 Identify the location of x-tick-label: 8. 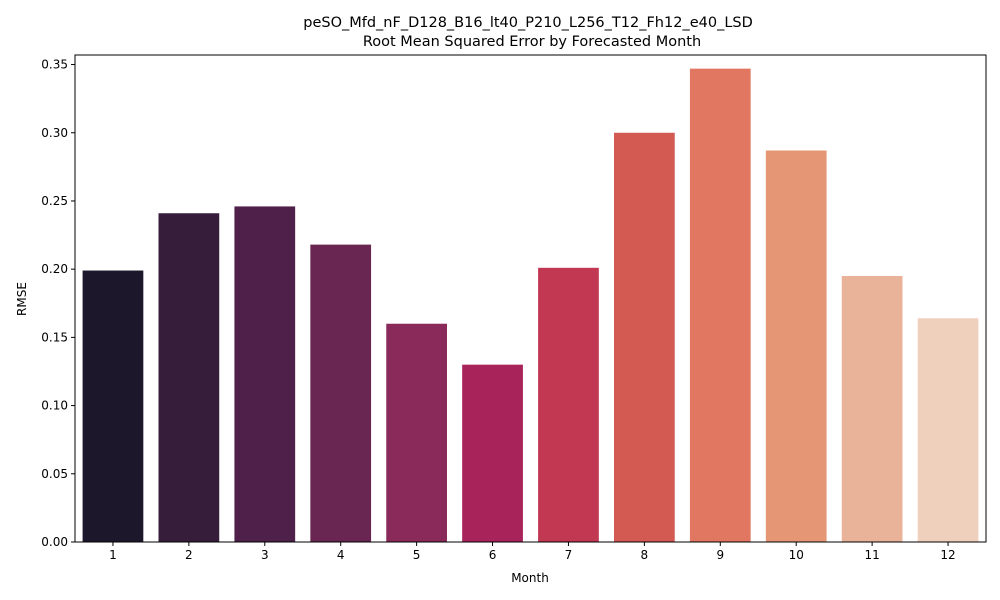
(645, 555).